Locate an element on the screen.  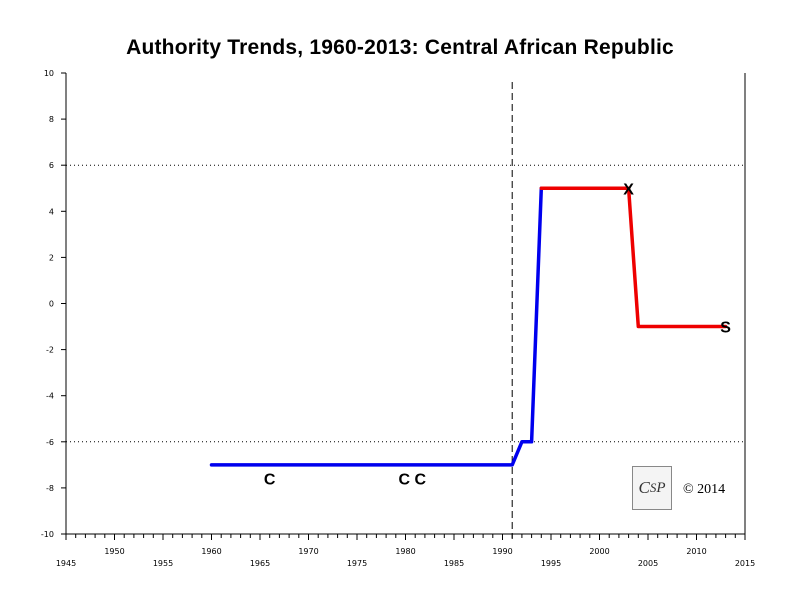
y-tick-label: 0 is located at coordinates (51, 304).